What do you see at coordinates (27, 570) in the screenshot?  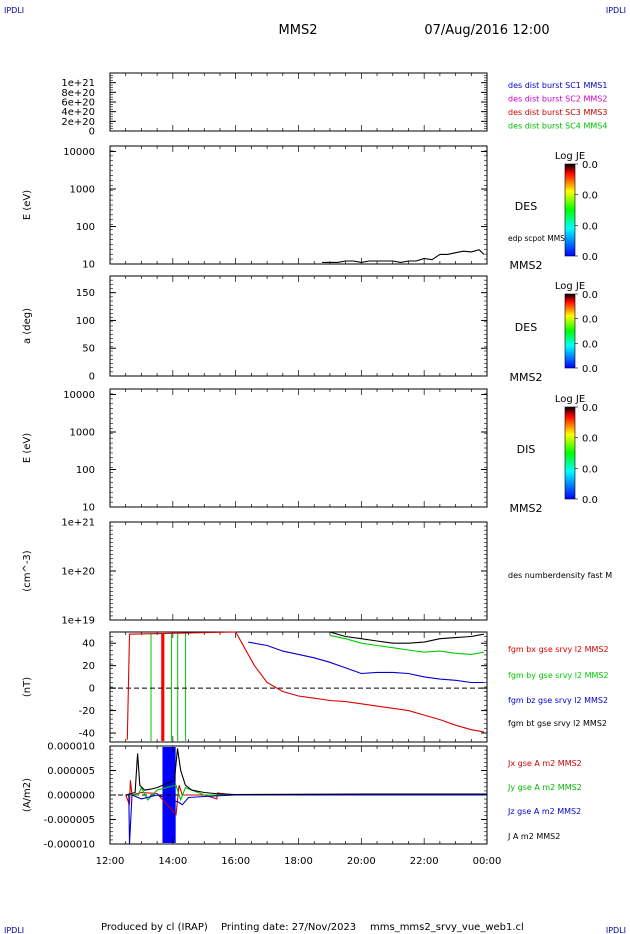 I see `y-axis-label: (cm^-3)` at bounding box center [27, 570].